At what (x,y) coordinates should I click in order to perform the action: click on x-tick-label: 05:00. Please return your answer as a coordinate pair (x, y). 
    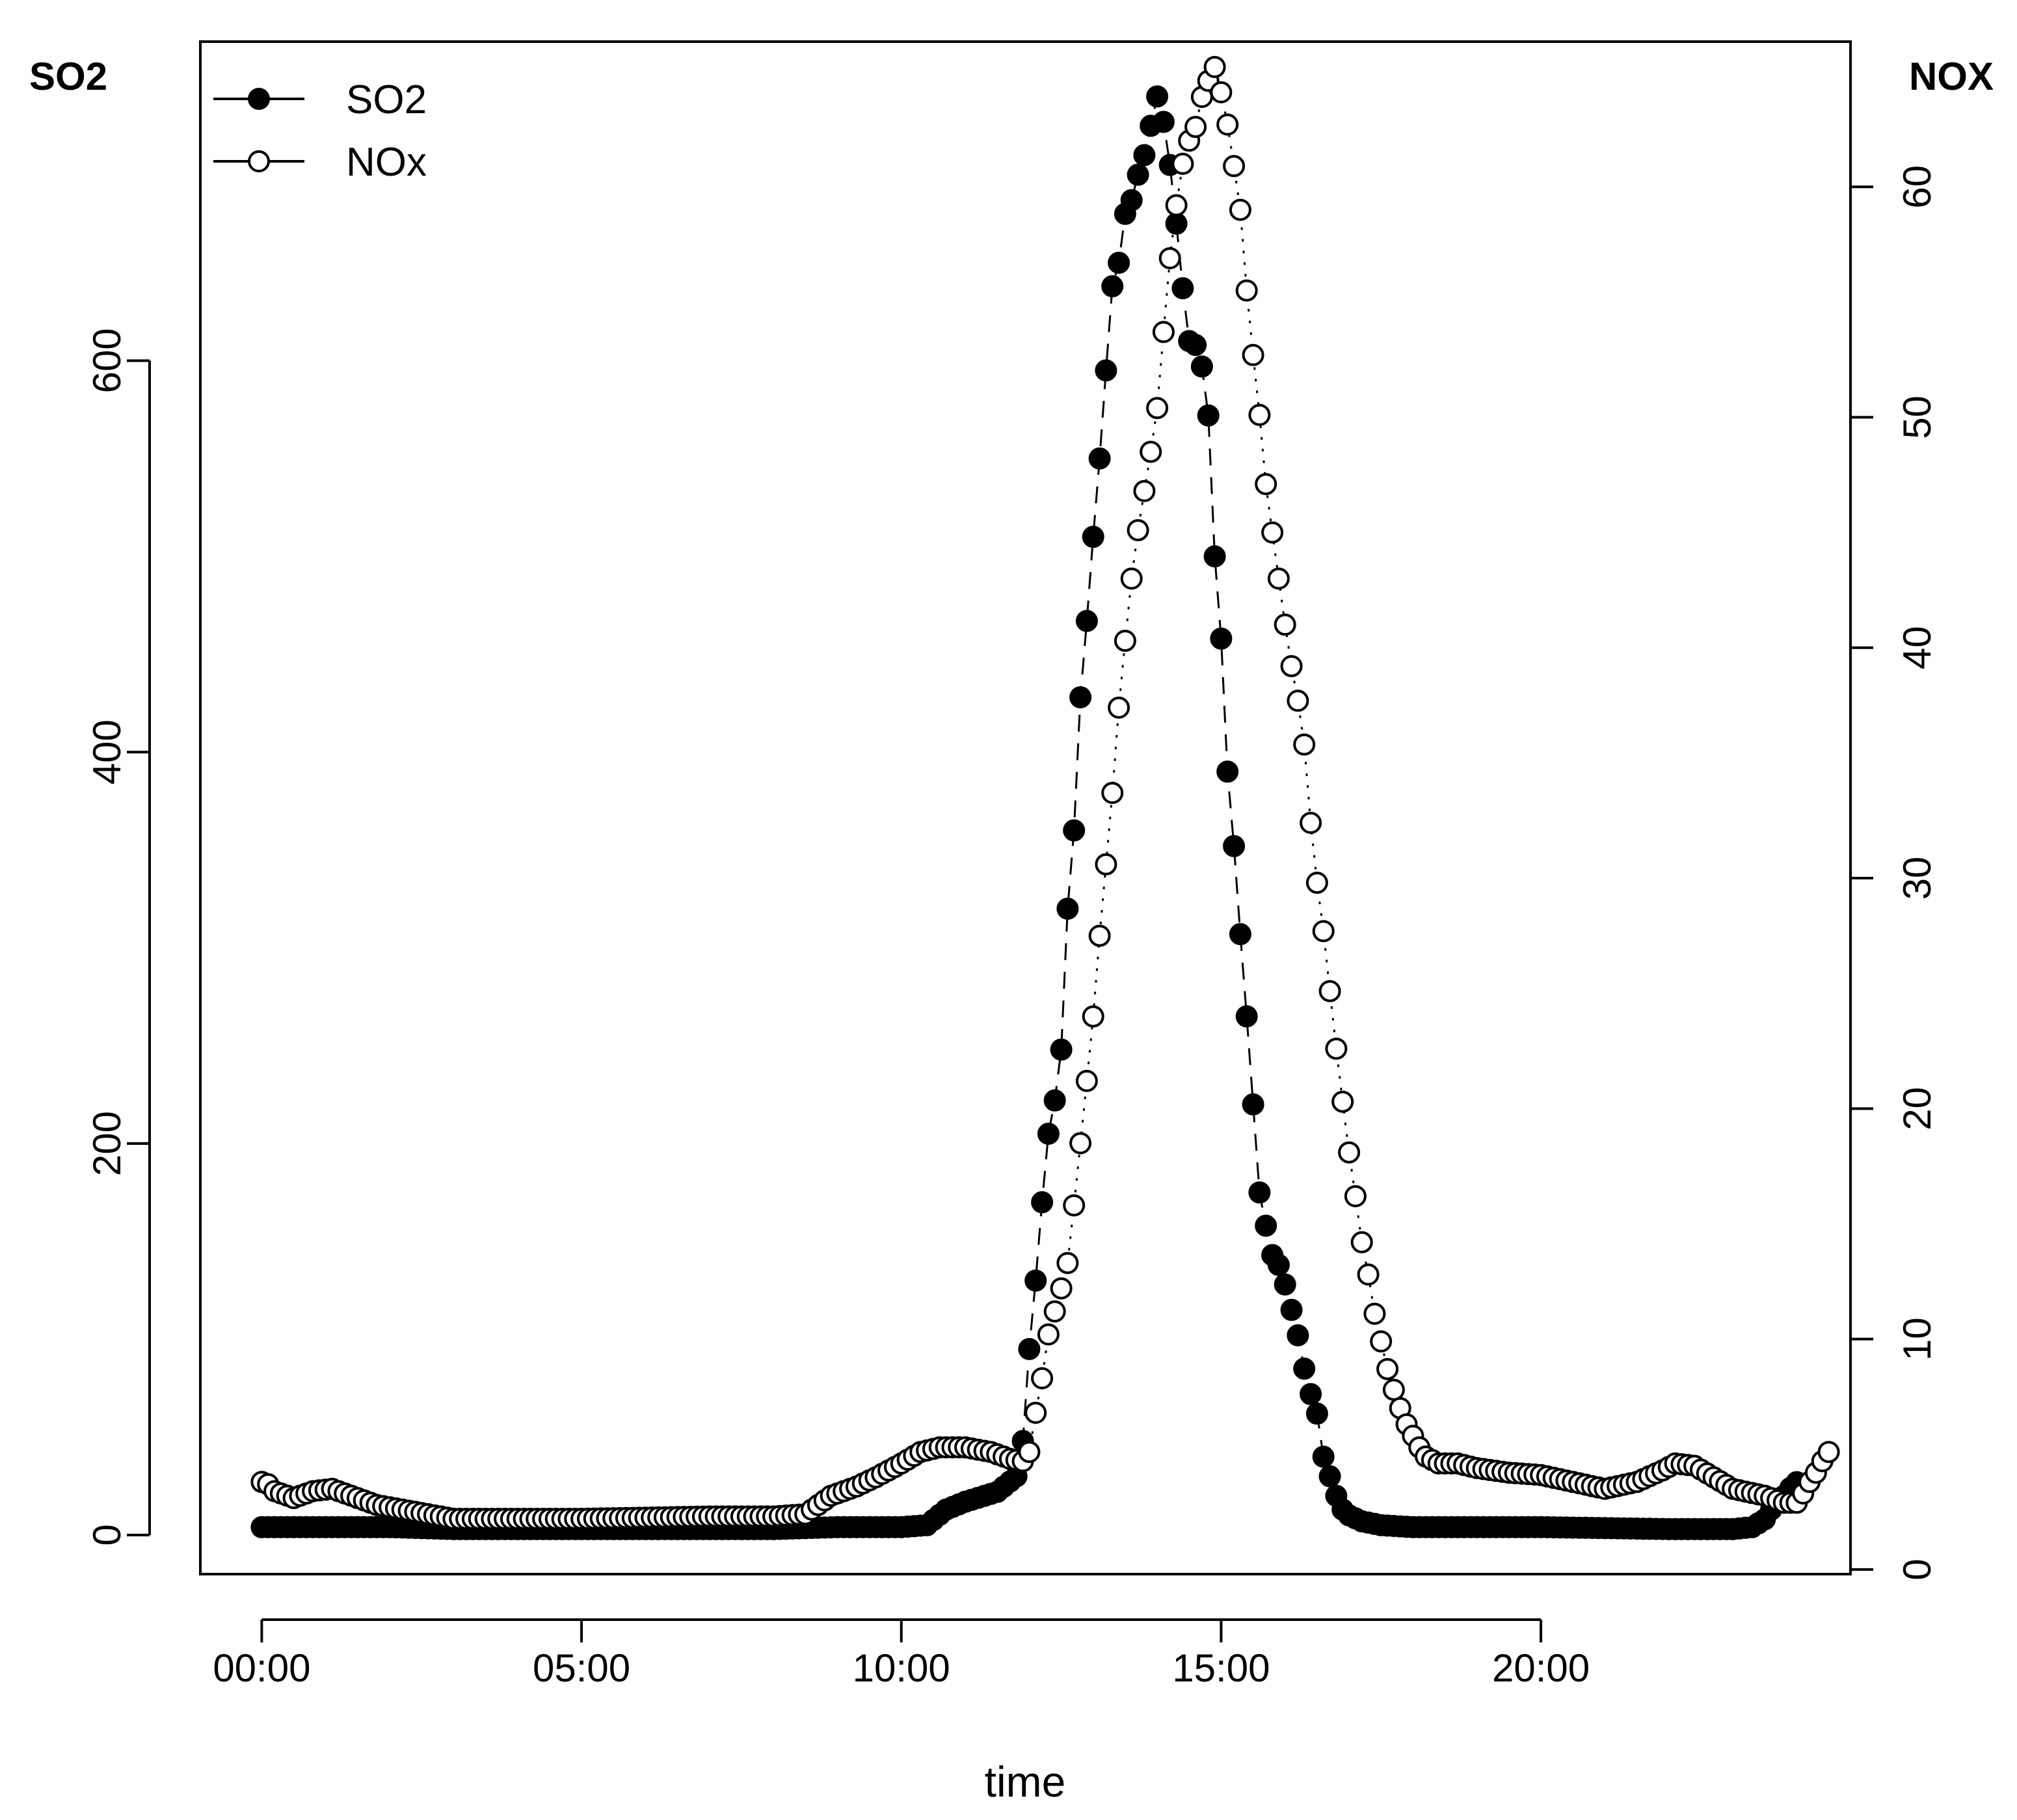
    Looking at the image, I should click on (581, 1668).